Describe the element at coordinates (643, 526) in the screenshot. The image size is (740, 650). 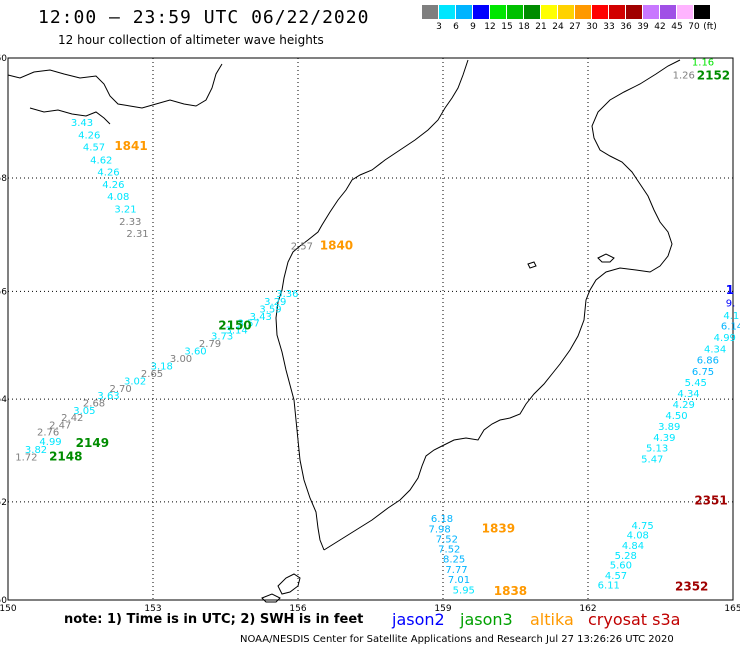
I see `swh-value: 4.75` at that location.